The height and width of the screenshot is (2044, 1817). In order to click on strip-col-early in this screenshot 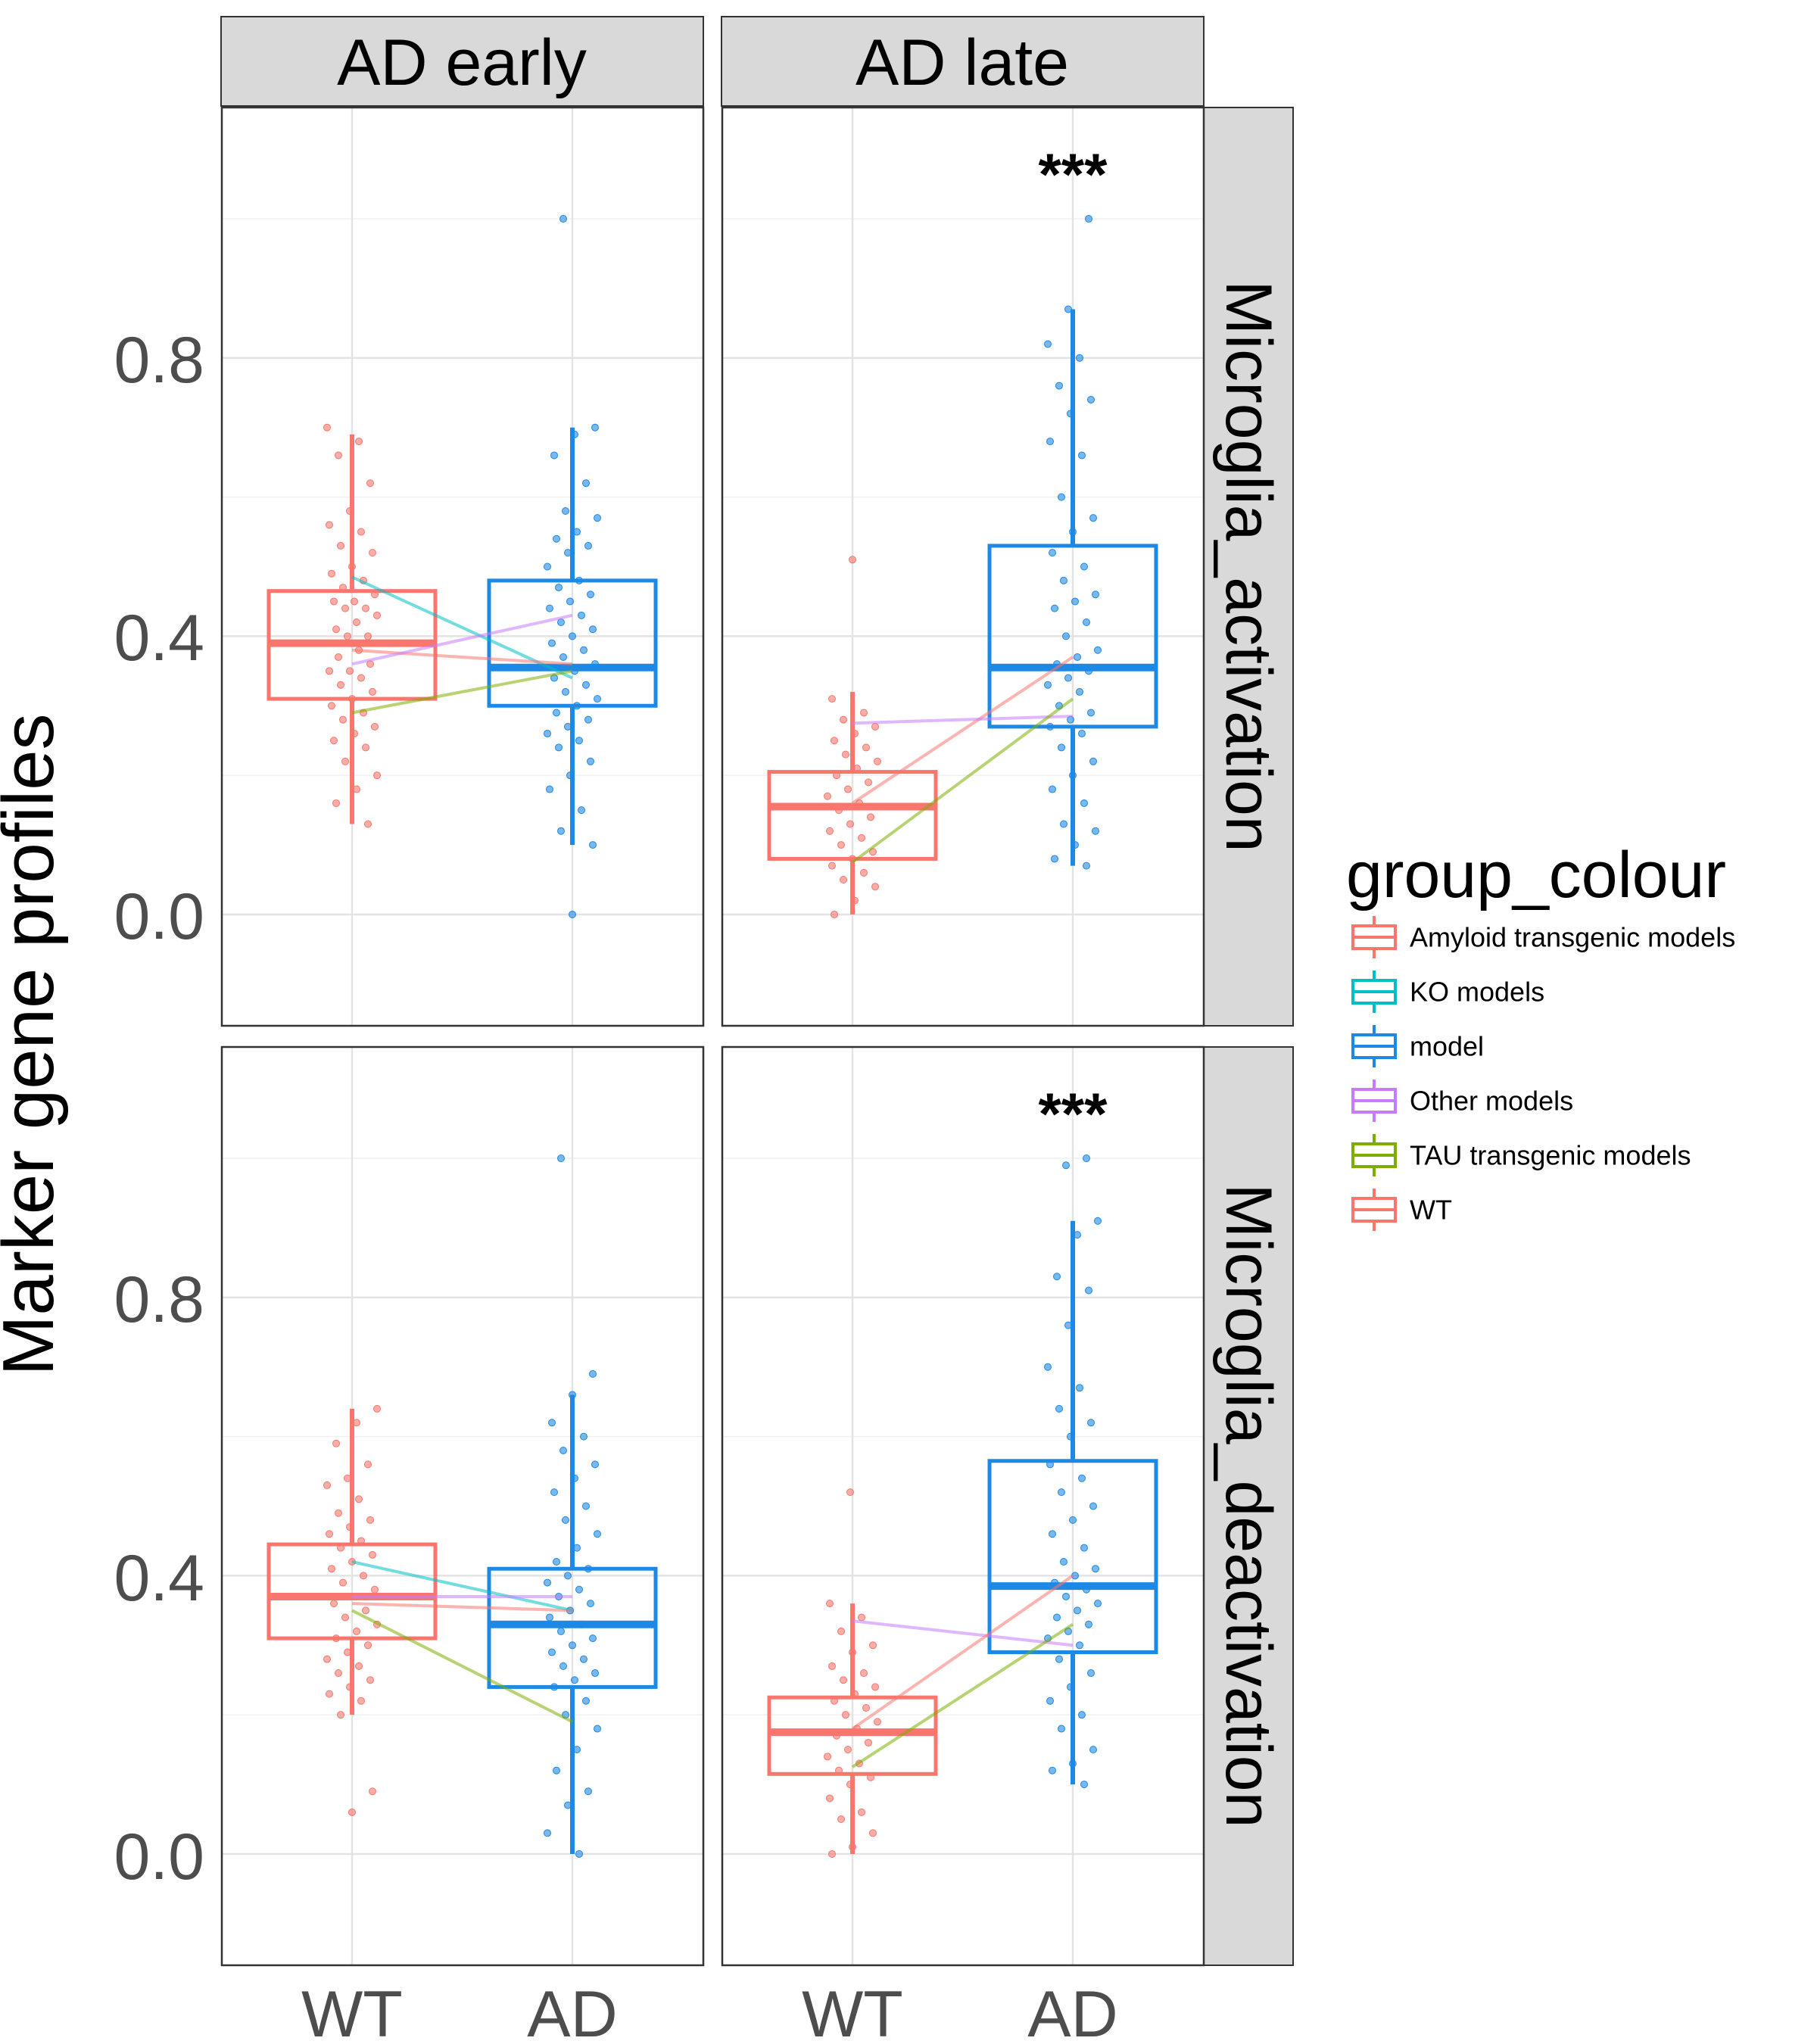, I will do `click(462, 61)`.